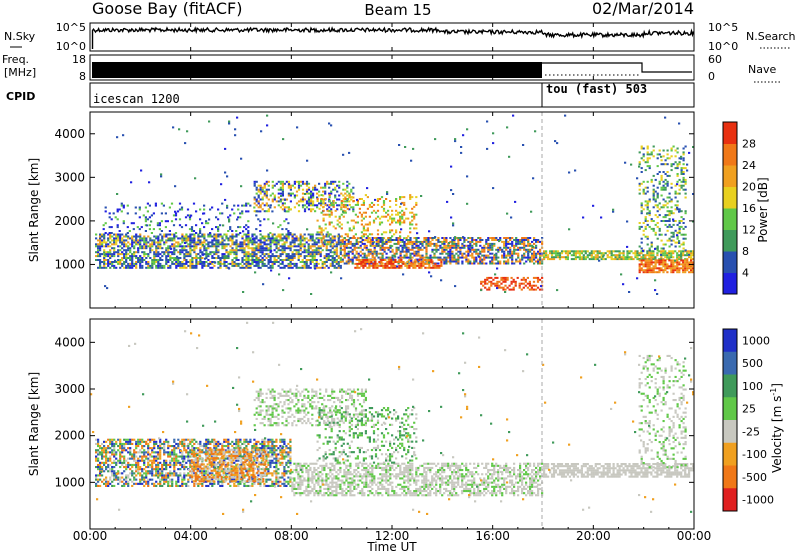 The image size is (800, 554). What do you see at coordinates (69, 264) in the screenshot?
I see `range-tick-label: 1000` at bounding box center [69, 264].